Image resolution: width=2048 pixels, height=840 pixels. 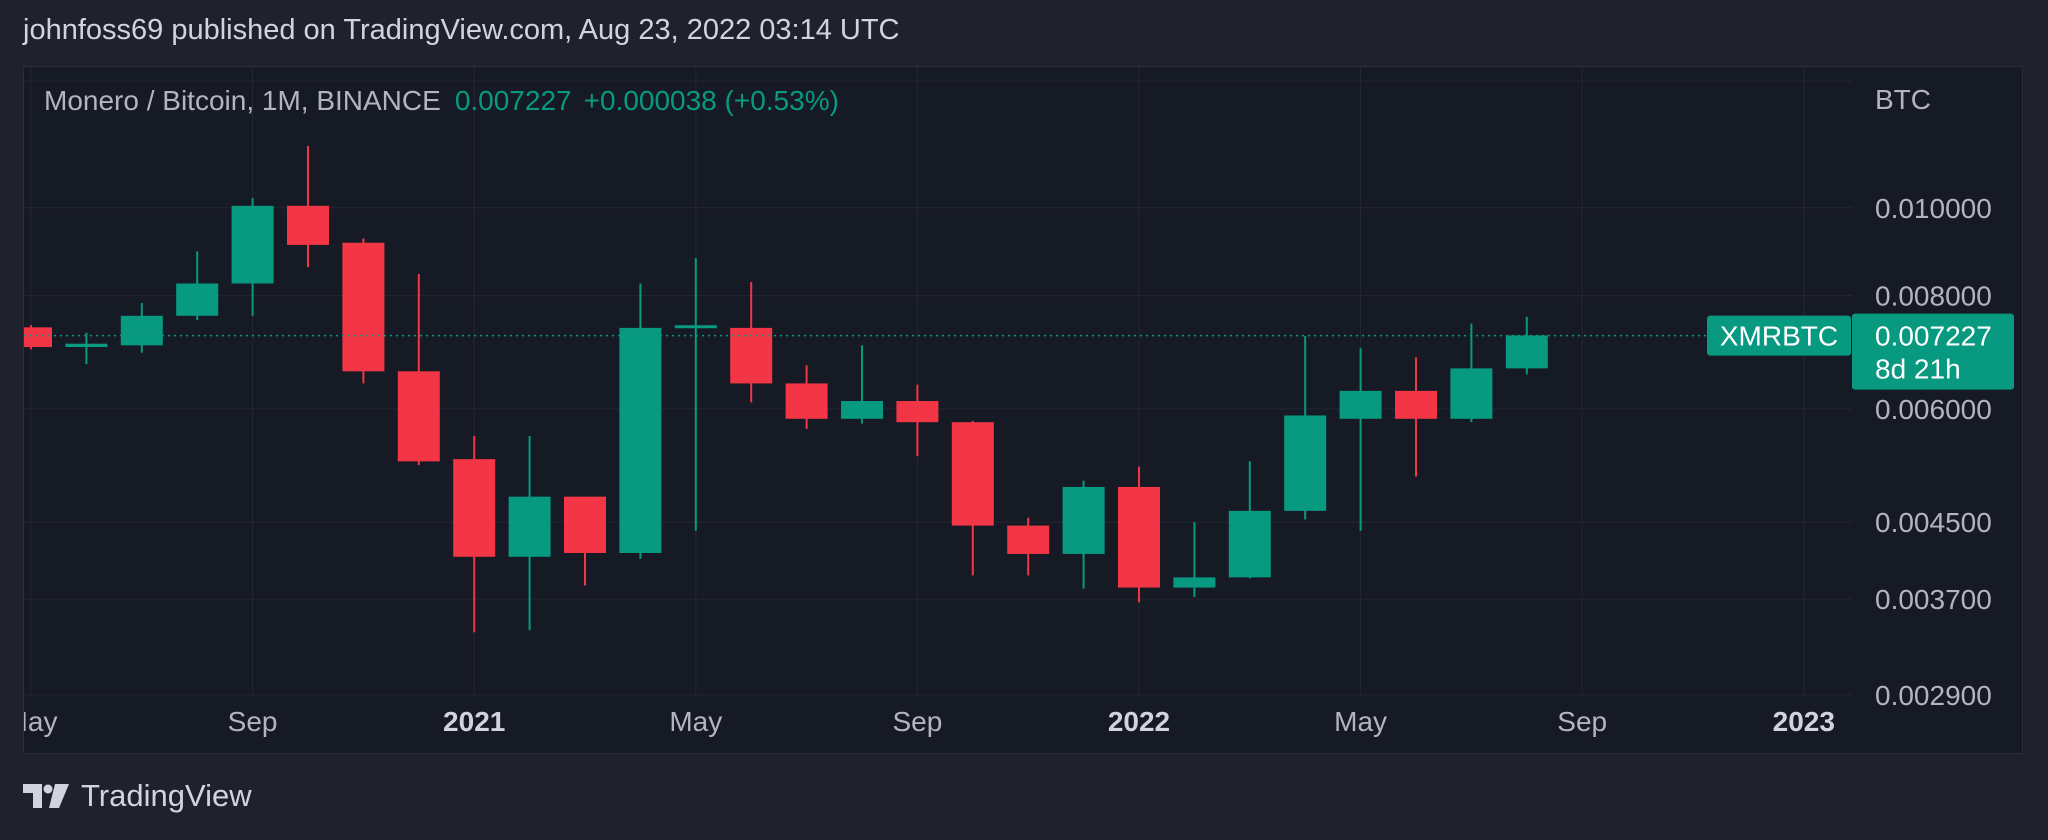 What do you see at coordinates (1903, 99) in the screenshot?
I see `price-axis-unit: BTC` at bounding box center [1903, 99].